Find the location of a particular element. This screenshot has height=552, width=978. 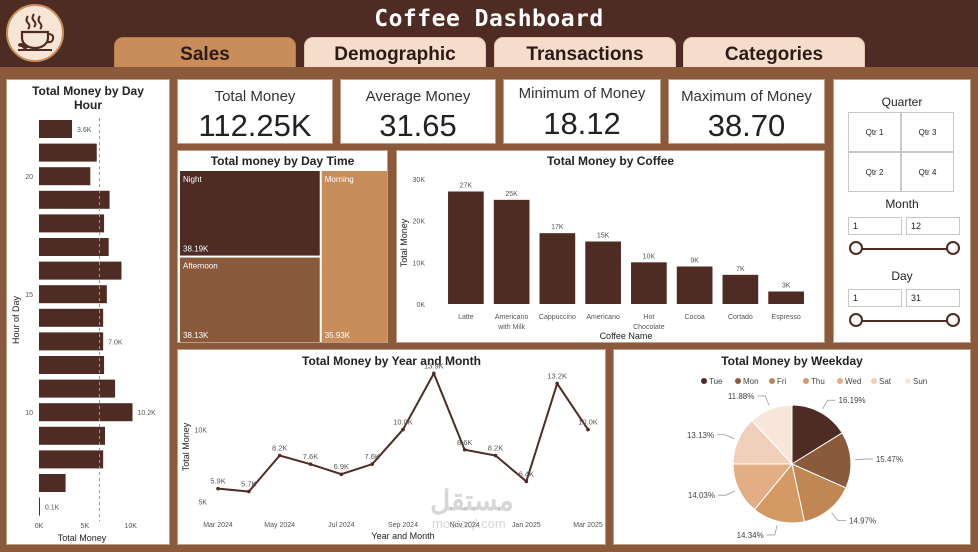

coffee-x-tick-label: with Milk is located at coordinates (511, 327).